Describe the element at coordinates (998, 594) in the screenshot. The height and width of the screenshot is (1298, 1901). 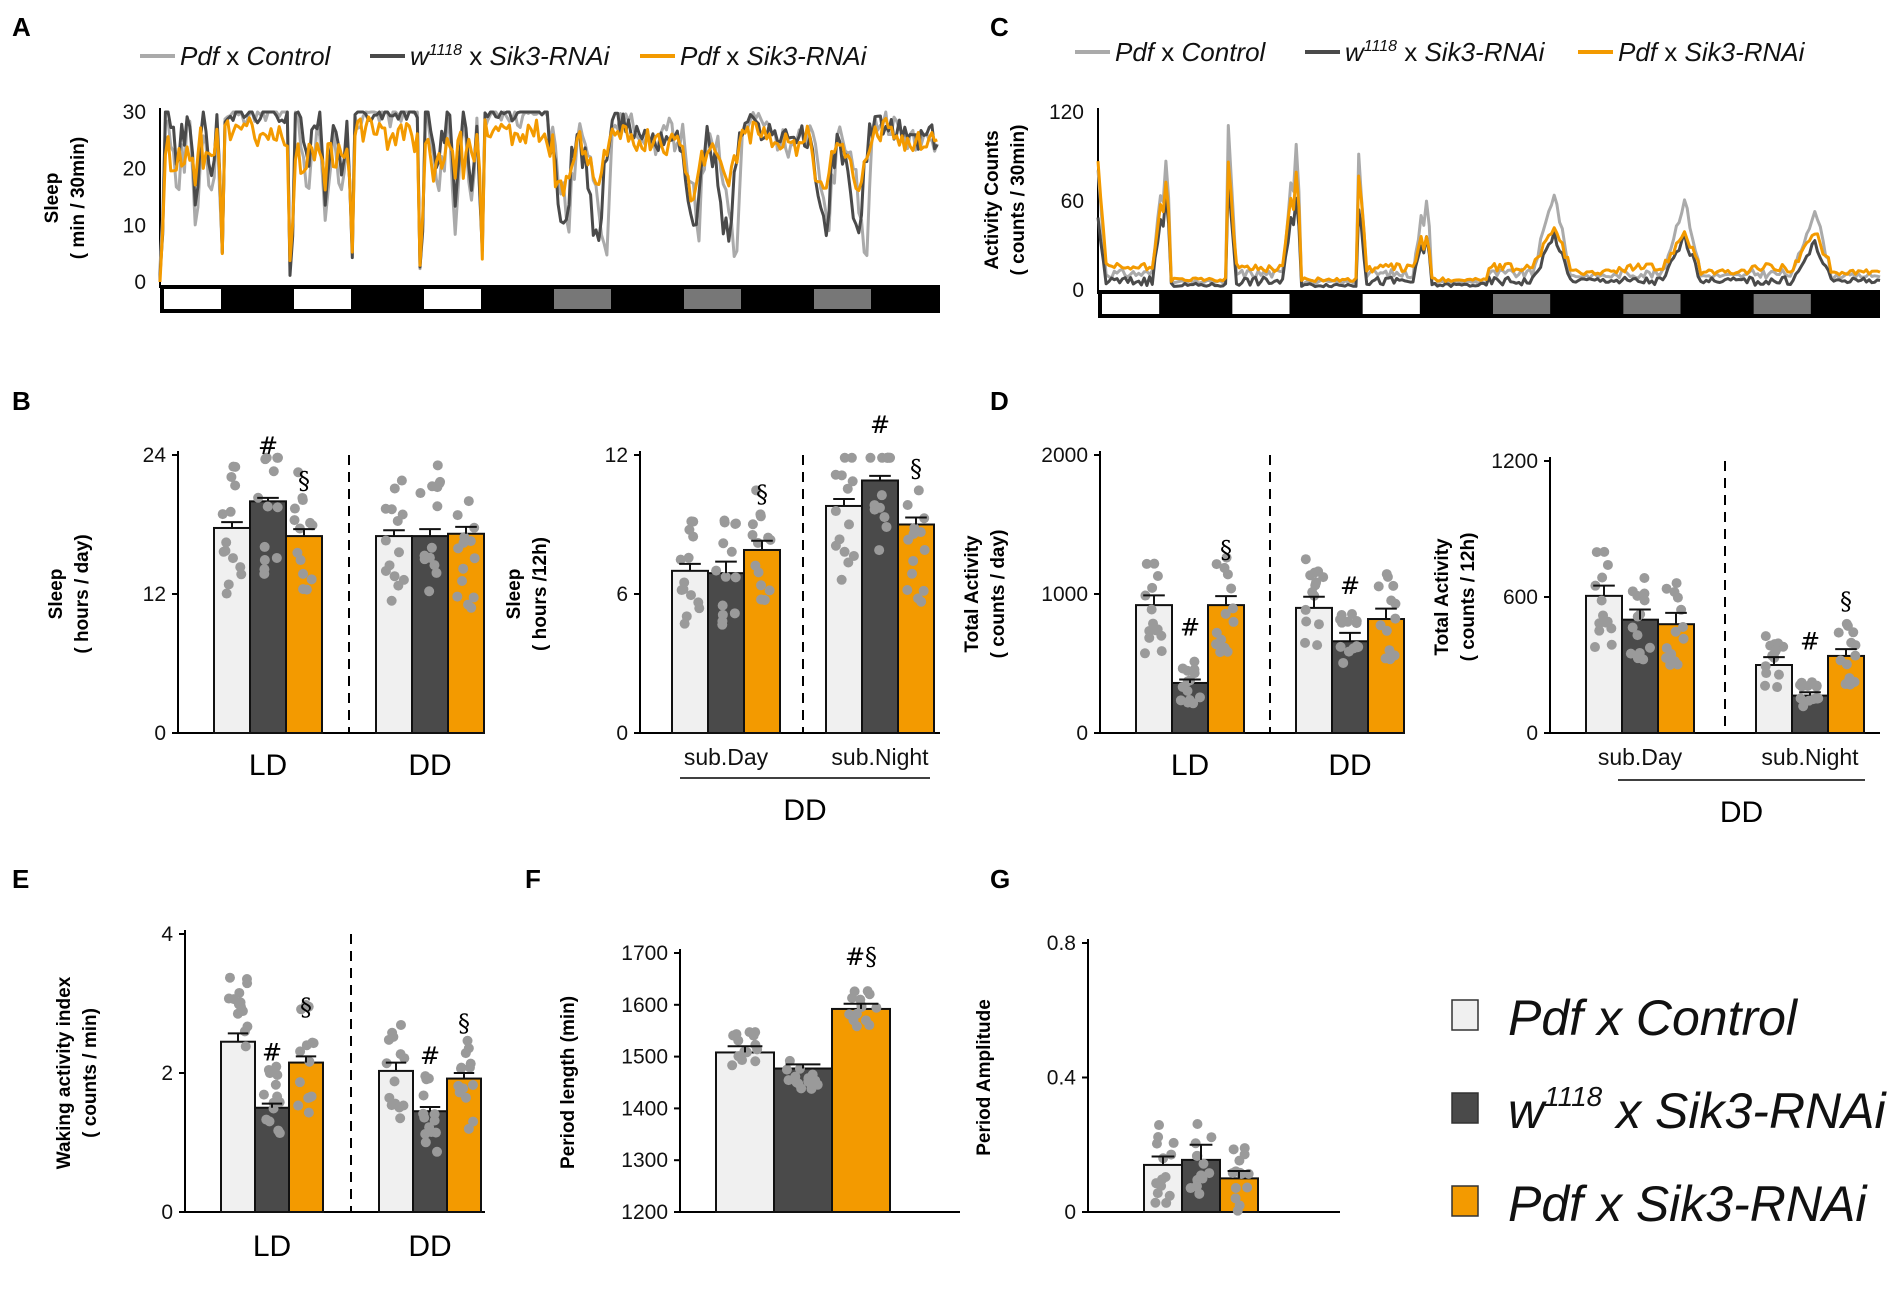
I see `ylabel-line-2: ( counts / day)` at that location.